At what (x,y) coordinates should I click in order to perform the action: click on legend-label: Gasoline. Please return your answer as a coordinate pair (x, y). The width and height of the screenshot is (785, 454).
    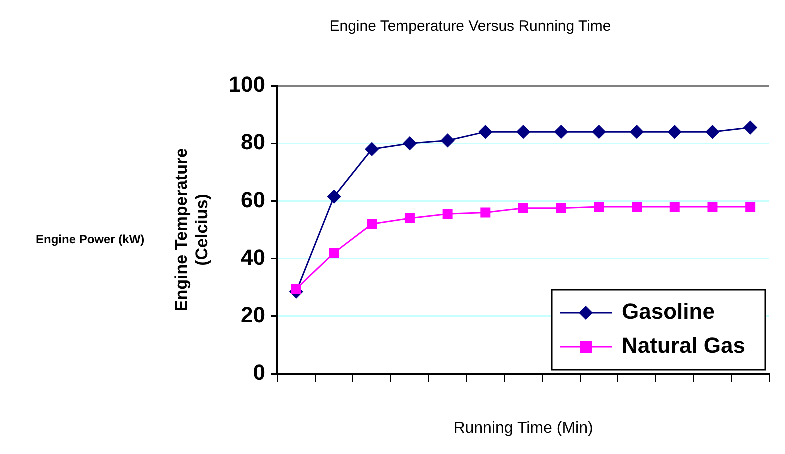
    Looking at the image, I should click on (668, 311).